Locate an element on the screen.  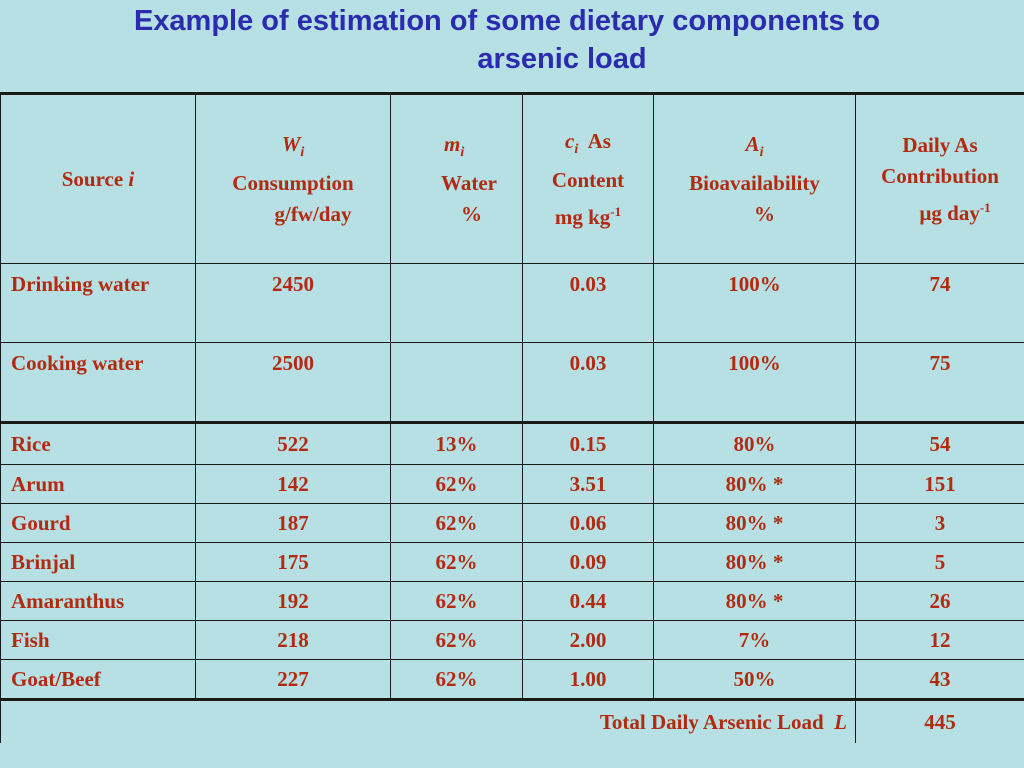
total-label-cell: Total Daily Arsenic Load L is located at coordinates (428, 720).